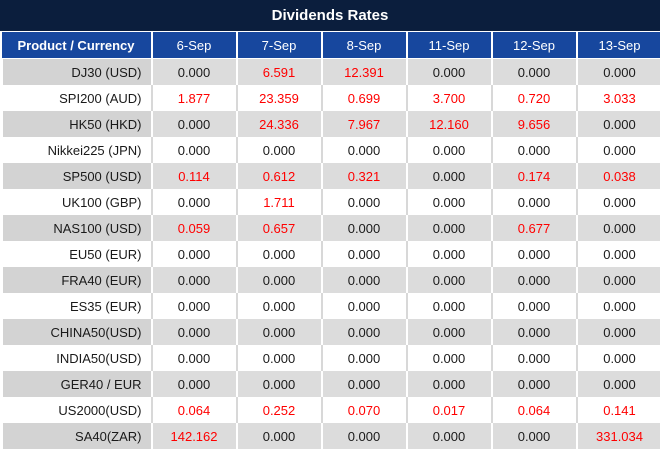 Image resolution: width=660 pixels, height=452 pixels. What do you see at coordinates (279, 71) in the screenshot?
I see `dividend-value-cell: 6.591` at bounding box center [279, 71].